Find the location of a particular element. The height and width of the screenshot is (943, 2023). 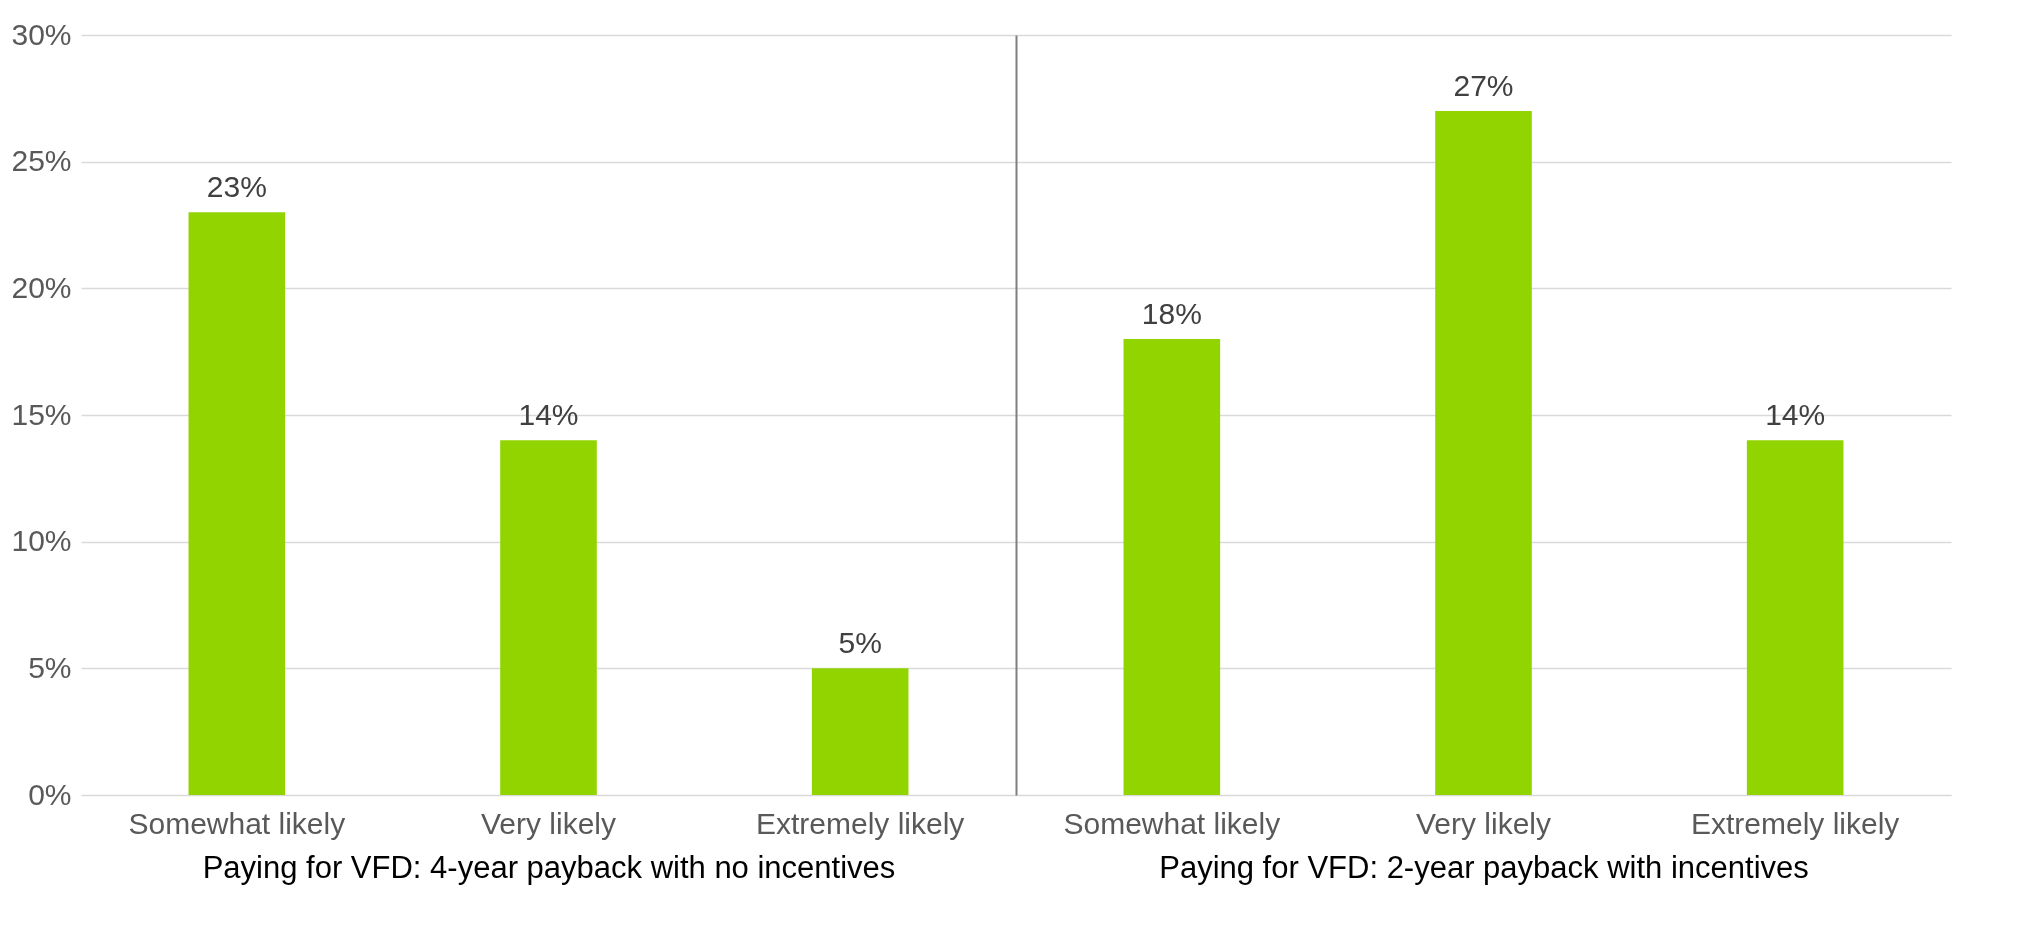

x-axis-title: Paying for VFD: 4-year payback with no incentives is located at coordinates (549, 867).